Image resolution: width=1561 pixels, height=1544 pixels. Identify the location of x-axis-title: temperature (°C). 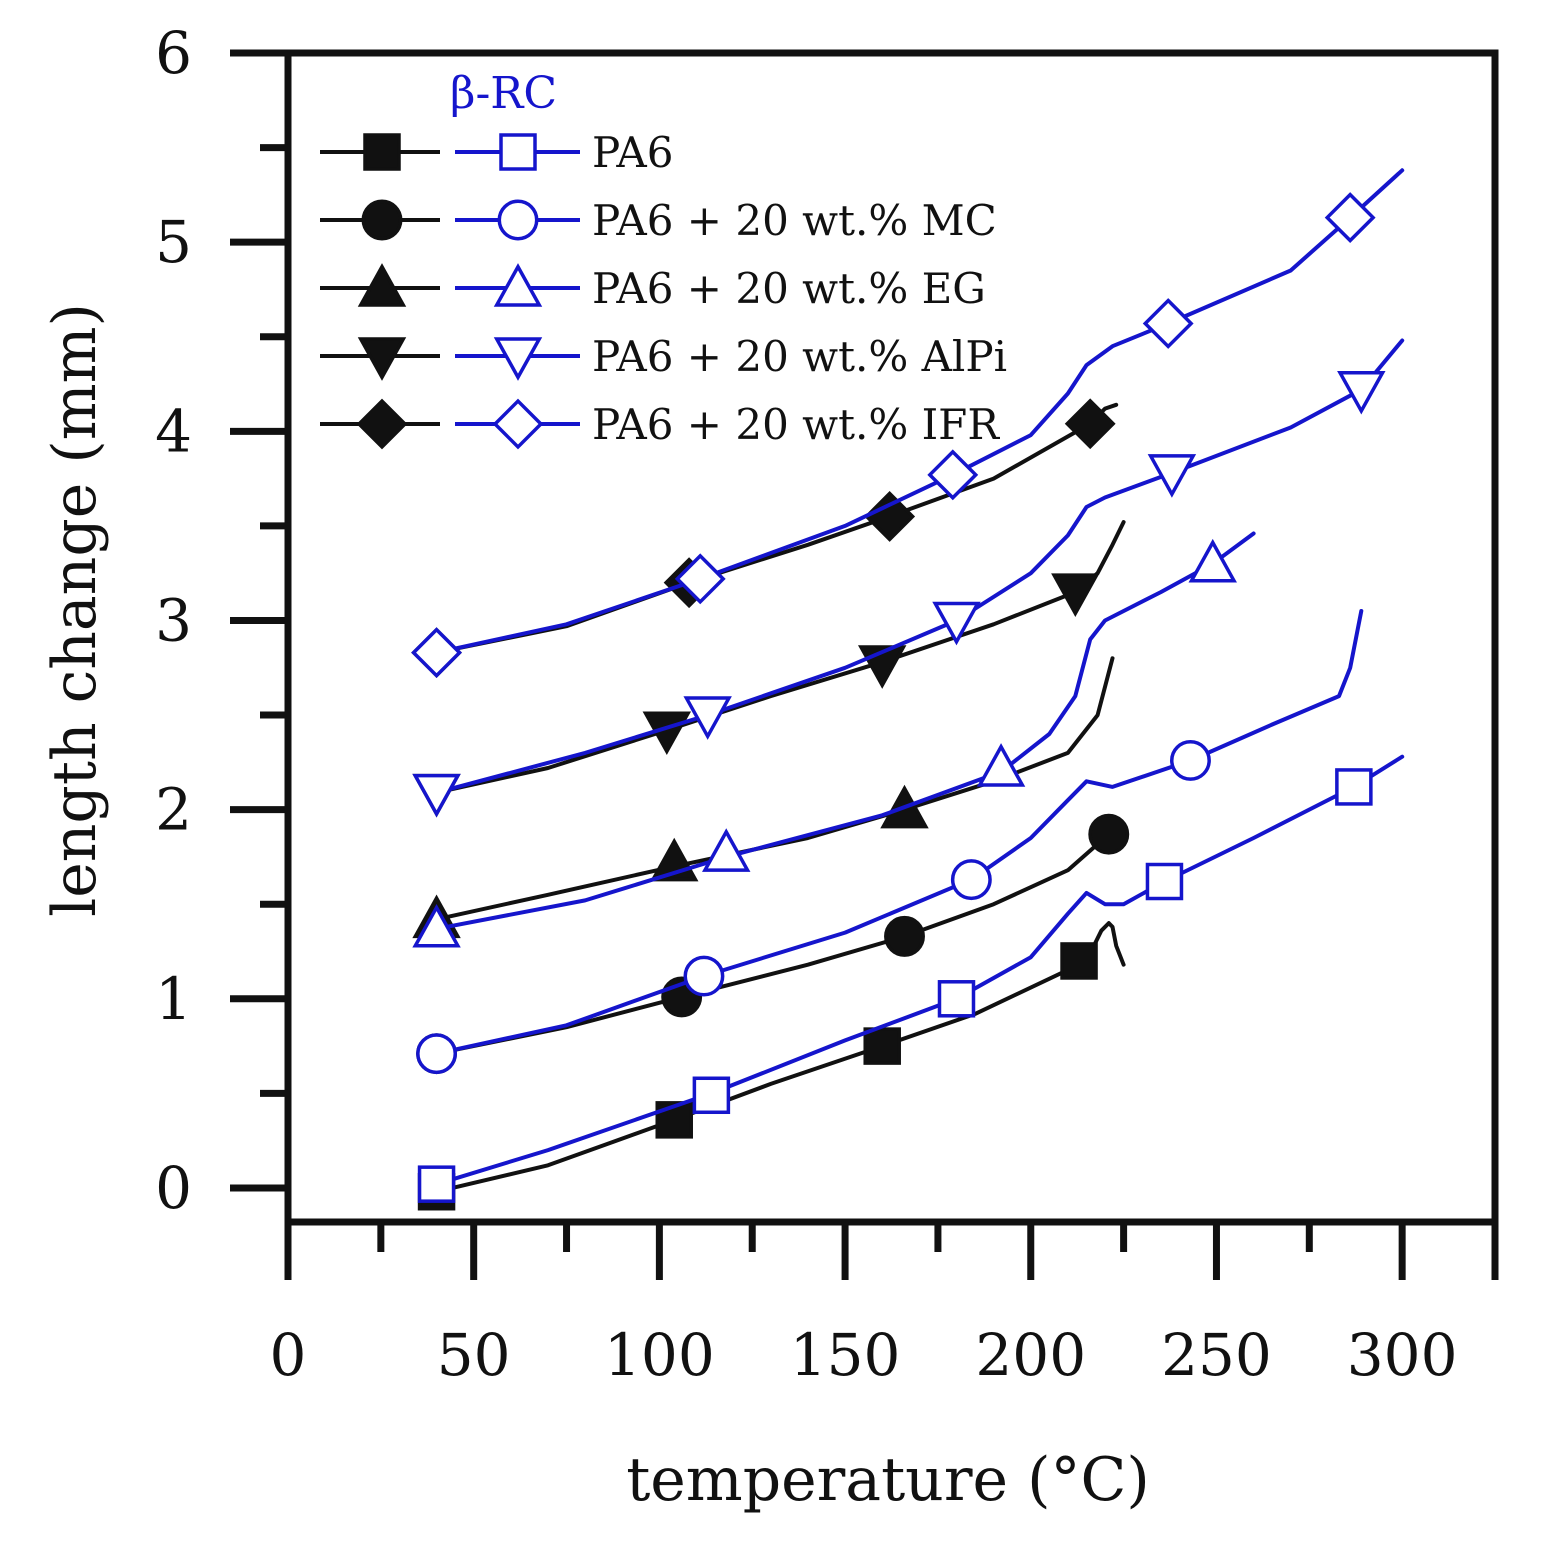
(888, 1480).